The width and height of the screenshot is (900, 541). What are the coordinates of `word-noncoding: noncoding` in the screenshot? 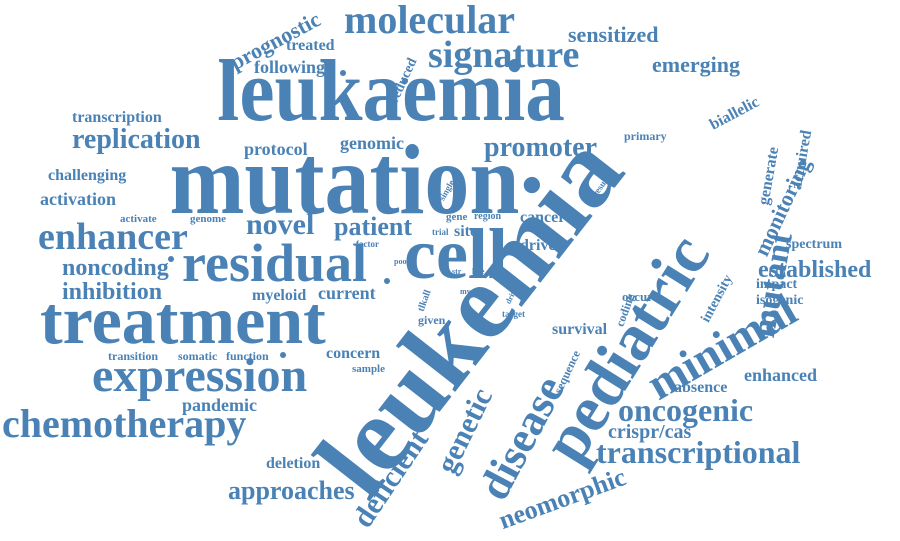 It's located at (115, 268).